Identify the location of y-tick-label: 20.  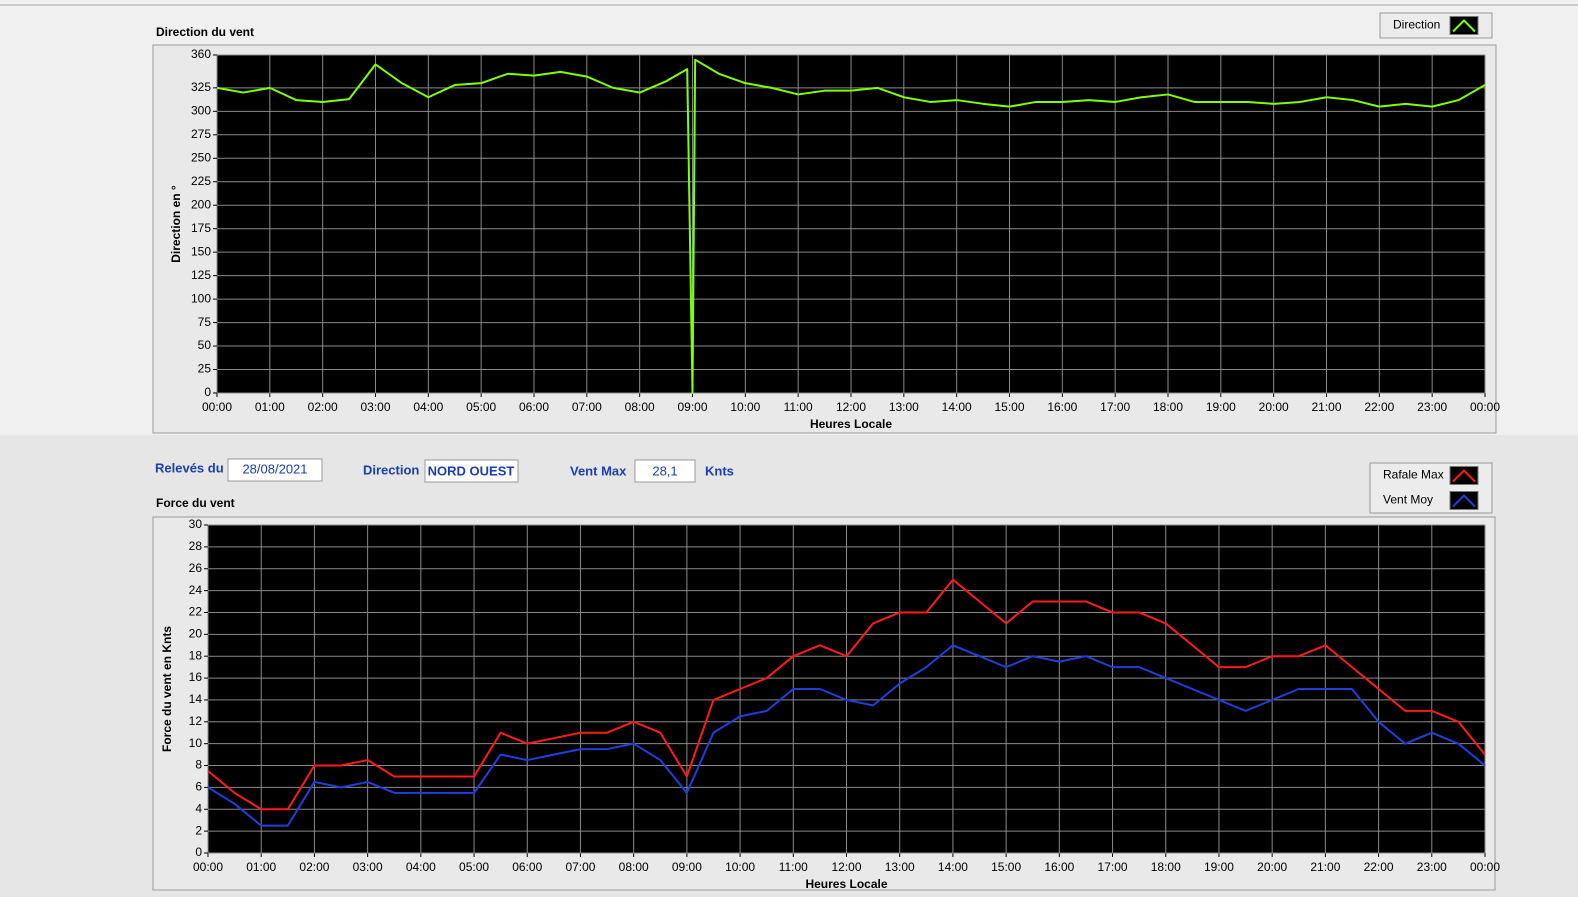
(196, 634).